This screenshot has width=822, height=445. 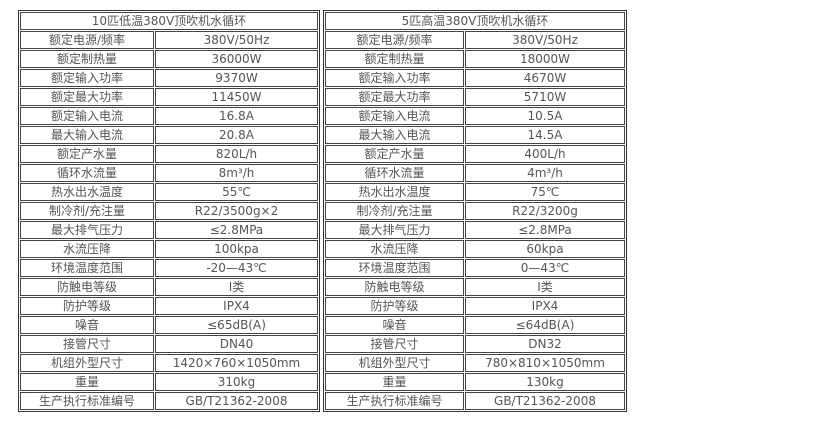 What do you see at coordinates (236, 268) in the screenshot?
I see `spec-value: -20—43℃` at bounding box center [236, 268].